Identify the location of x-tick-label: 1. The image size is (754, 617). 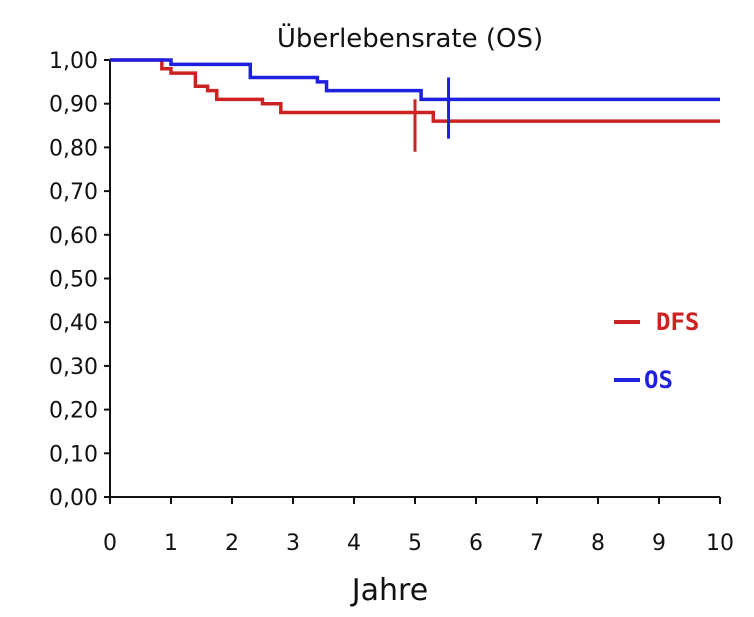
(171, 543).